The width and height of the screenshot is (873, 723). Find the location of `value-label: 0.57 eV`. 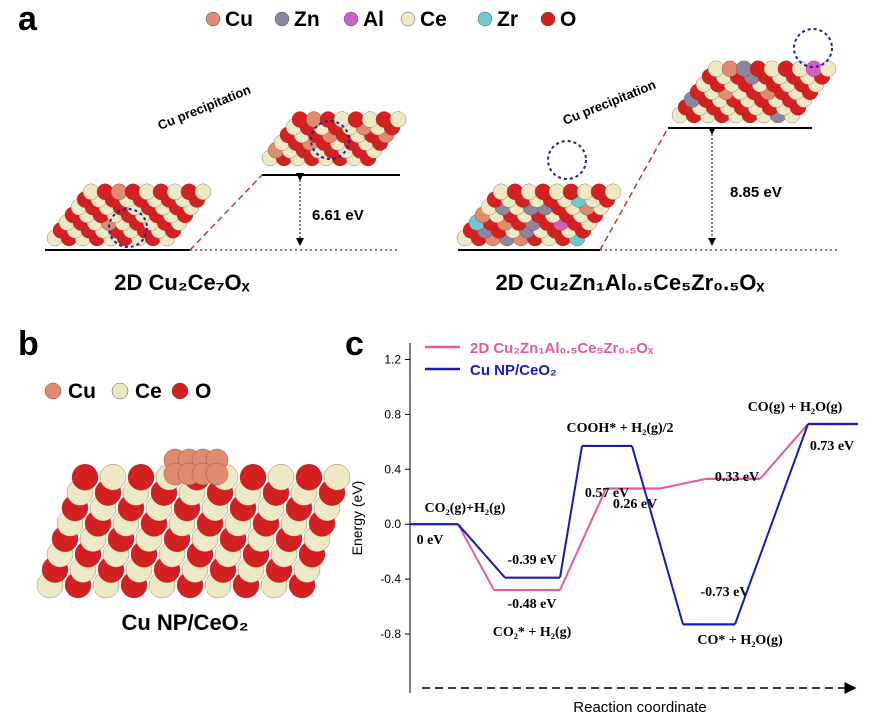

value-label: 0.57 eV is located at coordinates (607, 493).